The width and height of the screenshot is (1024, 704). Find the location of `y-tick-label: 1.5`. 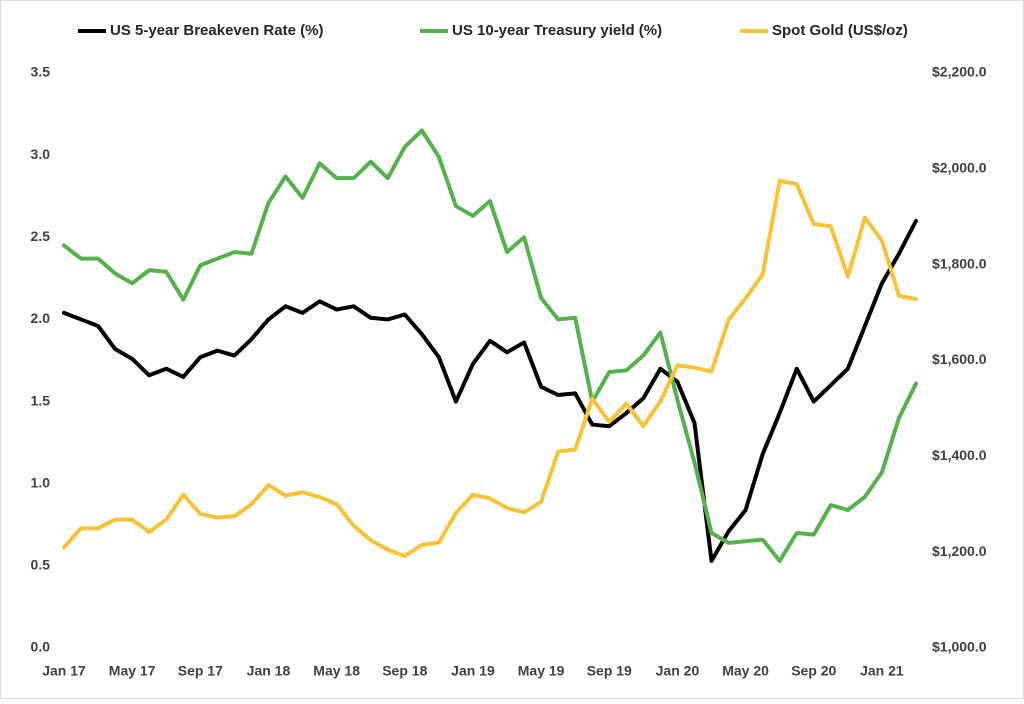

y-tick-label: 1.5 is located at coordinates (41, 400).